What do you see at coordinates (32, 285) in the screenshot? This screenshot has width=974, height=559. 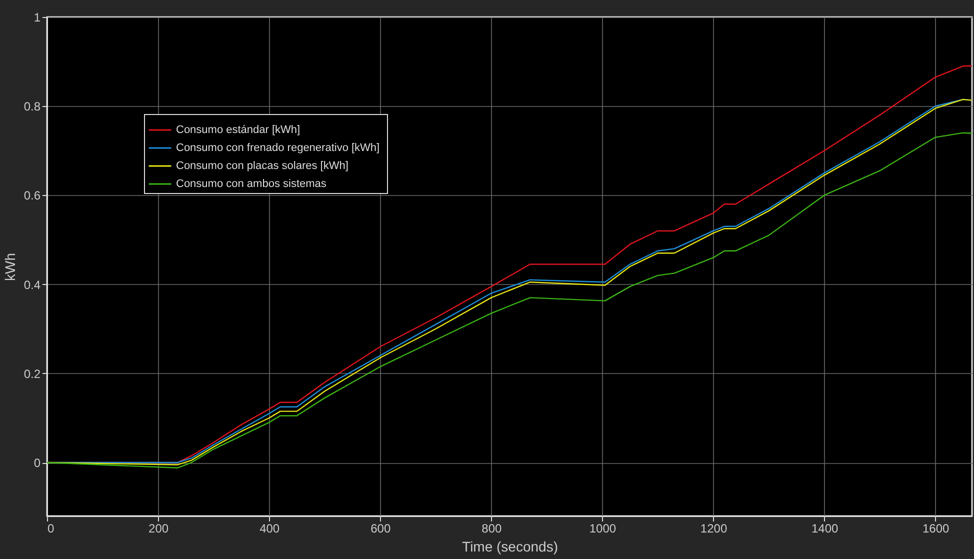 I see `y-tick-label: 0.4` at bounding box center [32, 285].